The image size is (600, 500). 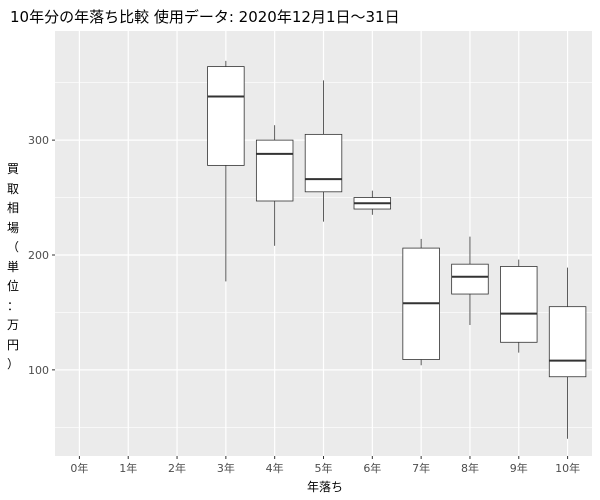 What do you see at coordinates (38, 140) in the screenshot?
I see `y-tick-label: 300` at bounding box center [38, 140].